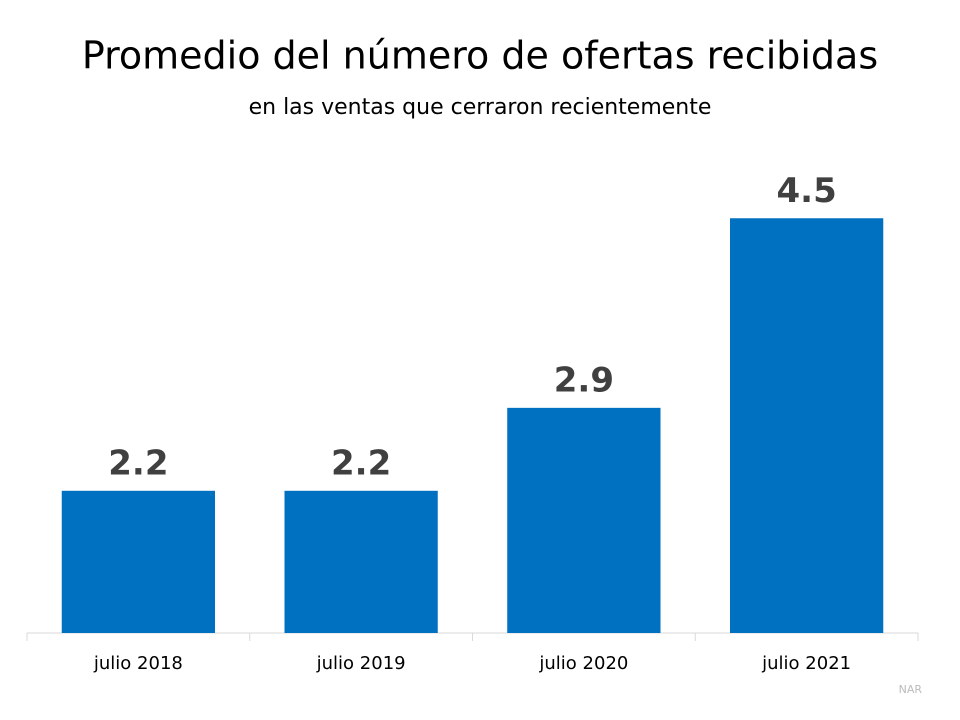 The width and height of the screenshot is (960, 720). I want to click on x-tick-label: julio 2020, so click(583, 663).